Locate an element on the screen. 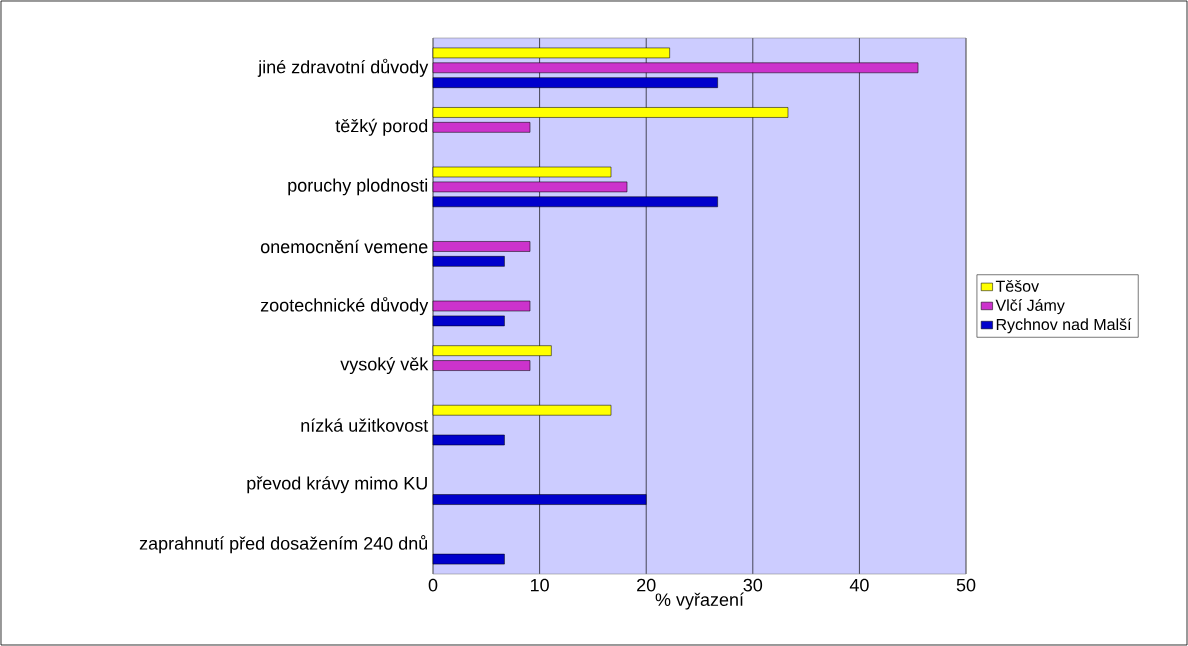 The width and height of the screenshot is (1188, 646). x-tick-label: 0 is located at coordinates (433, 585).